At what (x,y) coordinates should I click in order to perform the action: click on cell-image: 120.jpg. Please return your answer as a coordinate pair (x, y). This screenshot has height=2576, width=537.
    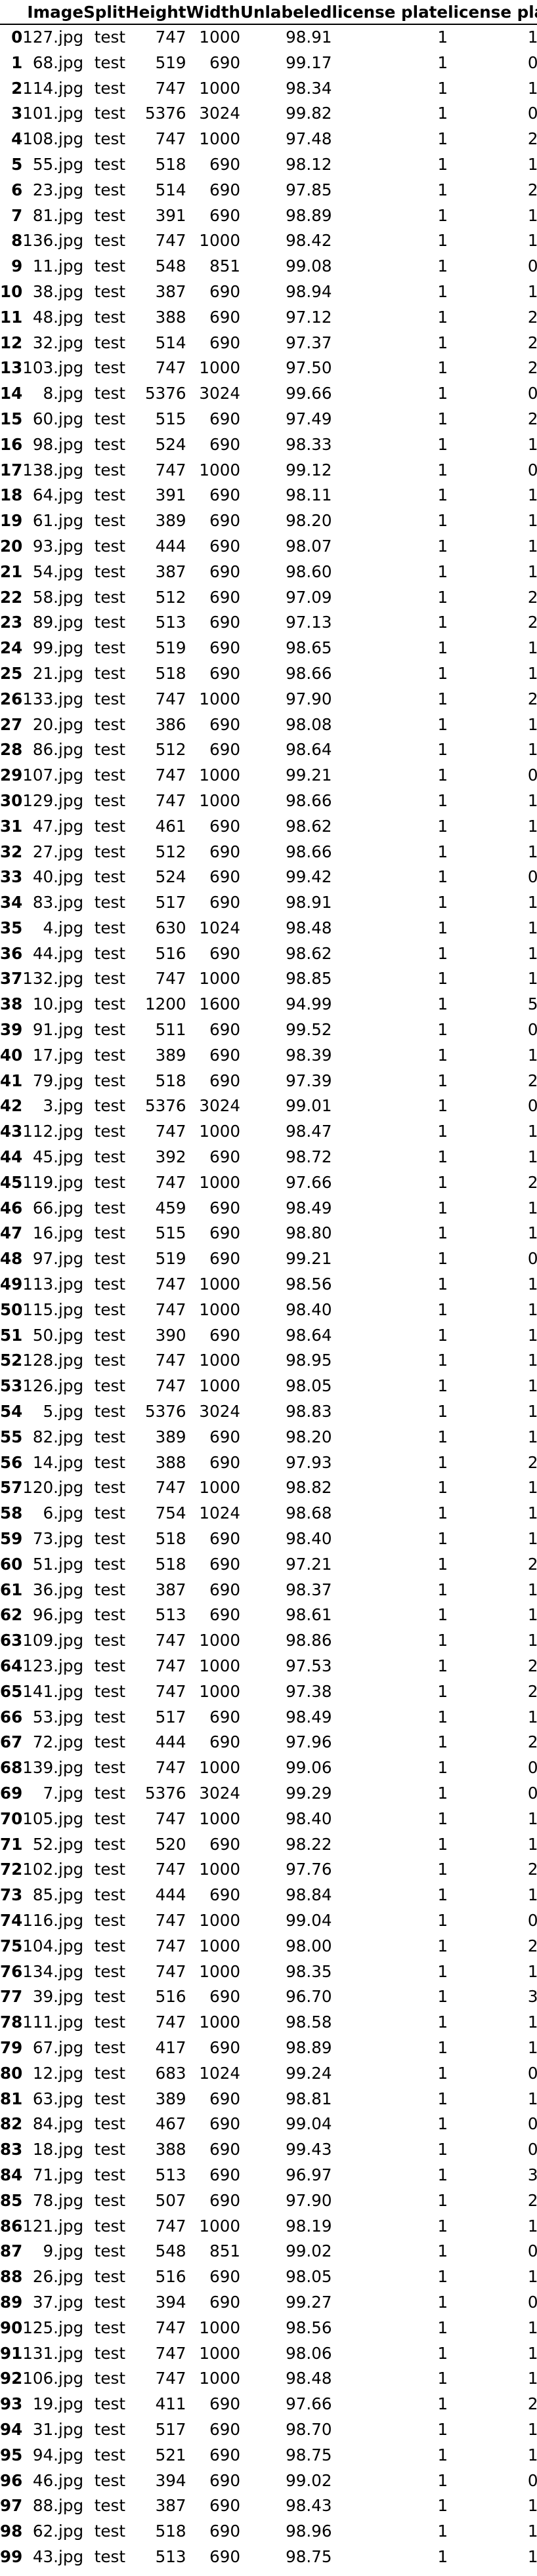
    Looking at the image, I should click on (53, 1488).